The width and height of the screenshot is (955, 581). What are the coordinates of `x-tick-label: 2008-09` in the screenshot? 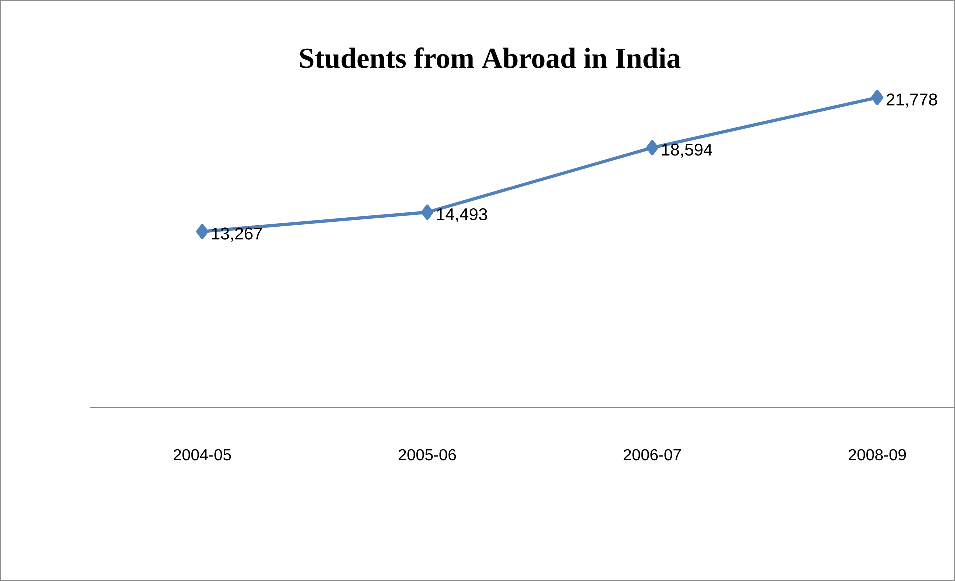 It's located at (877, 455).